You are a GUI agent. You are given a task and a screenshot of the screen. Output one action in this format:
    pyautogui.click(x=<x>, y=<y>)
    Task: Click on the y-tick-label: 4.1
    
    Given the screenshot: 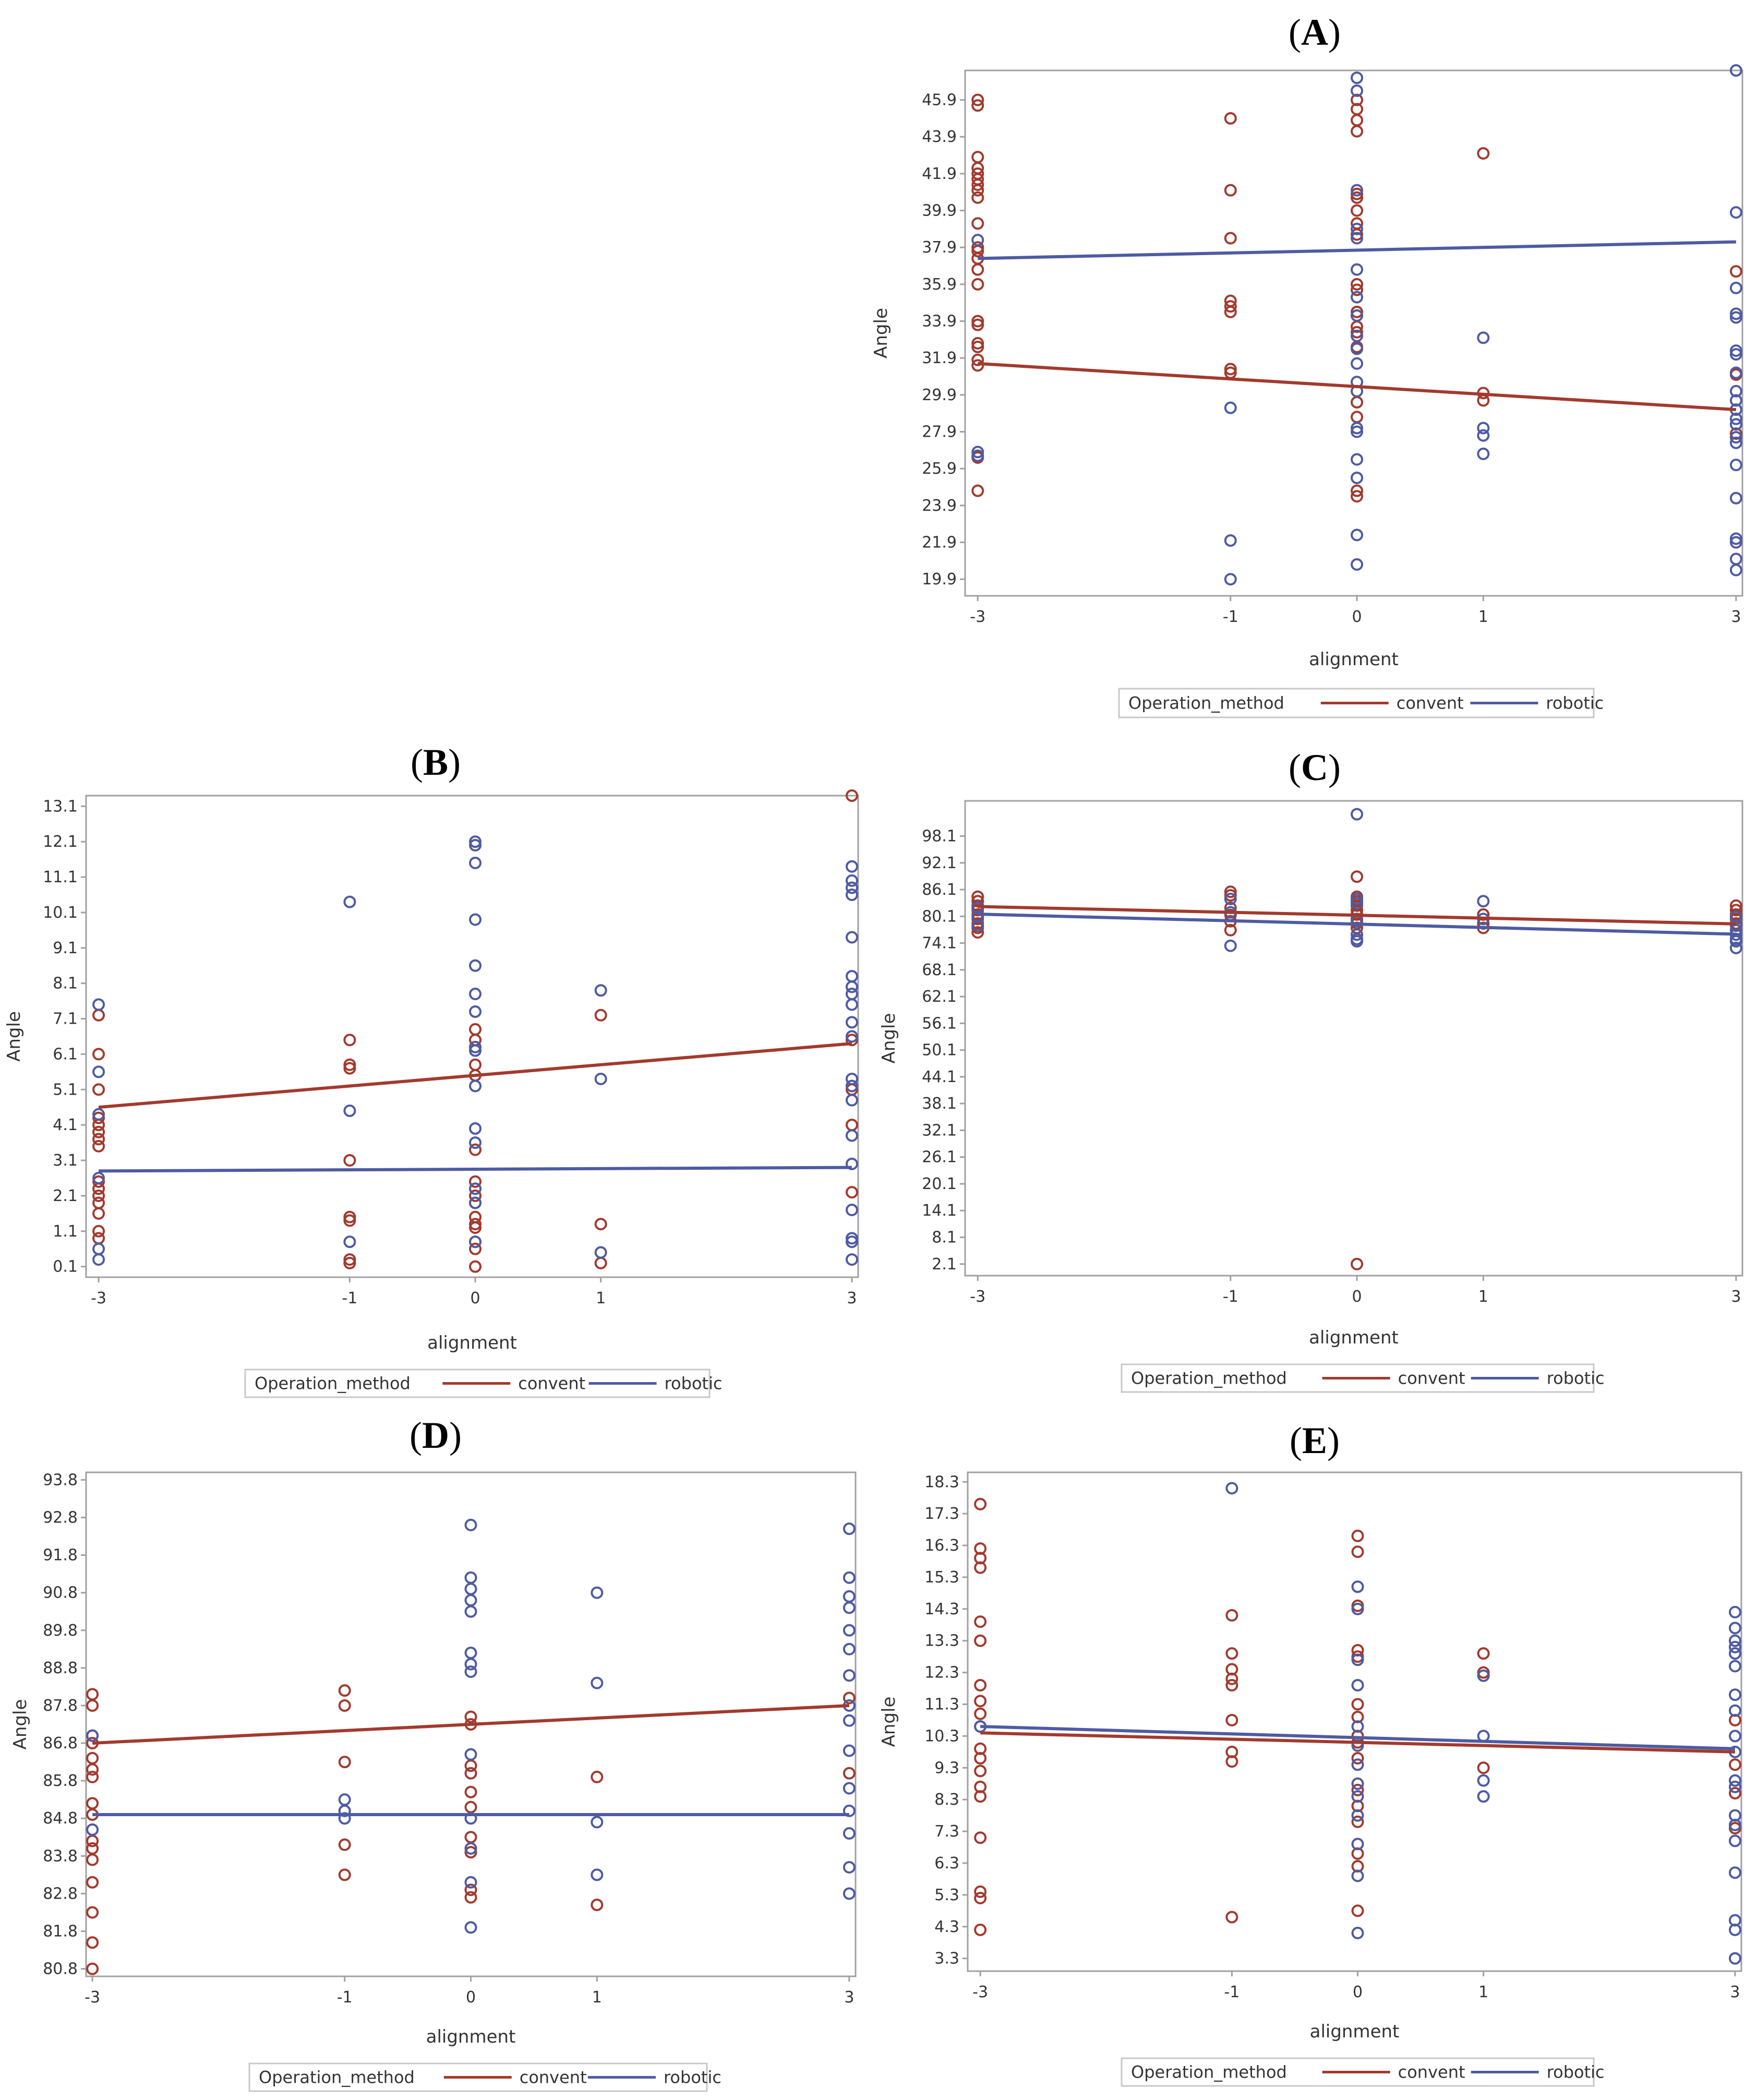 What is the action you would take?
    pyautogui.click(x=65, y=1125)
    